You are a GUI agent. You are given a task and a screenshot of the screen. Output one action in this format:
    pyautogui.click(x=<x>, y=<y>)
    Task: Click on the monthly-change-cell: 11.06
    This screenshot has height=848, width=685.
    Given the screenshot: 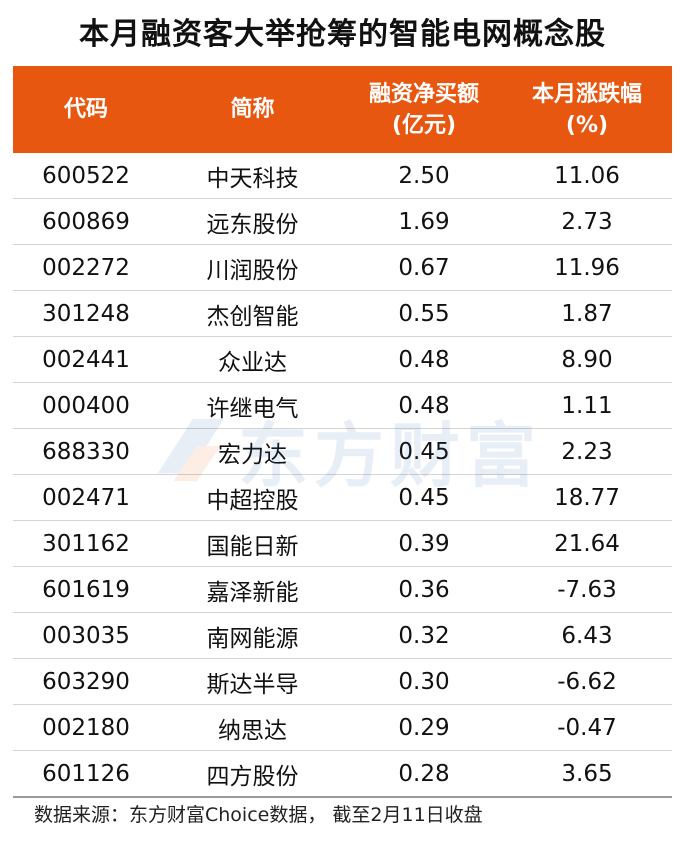 What is the action you would take?
    pyautogui.click(x=587, y=176)
    